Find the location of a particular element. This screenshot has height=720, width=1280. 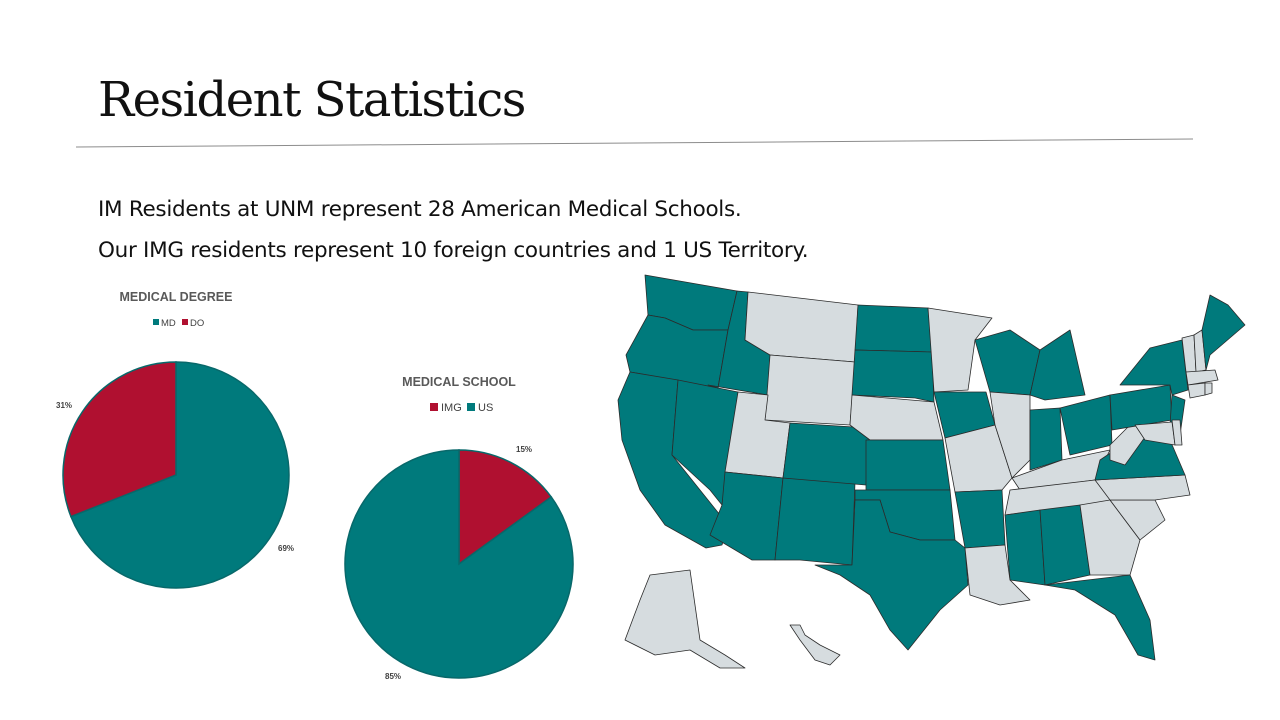

legend-label-us: US is located at coordinates (485, 408).